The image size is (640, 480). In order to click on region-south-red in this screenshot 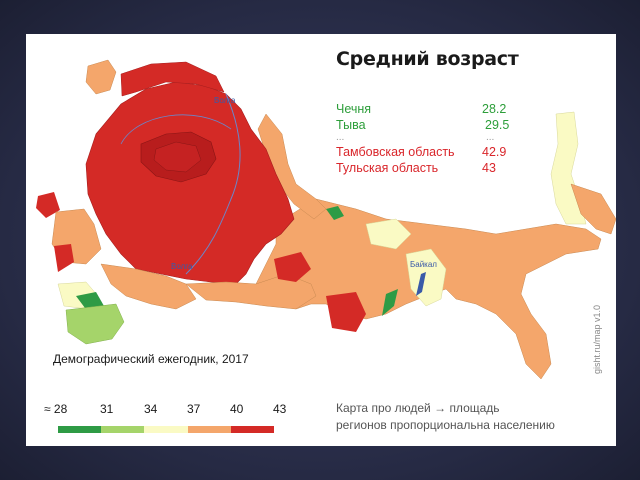, I will do `click(292, 267)`.